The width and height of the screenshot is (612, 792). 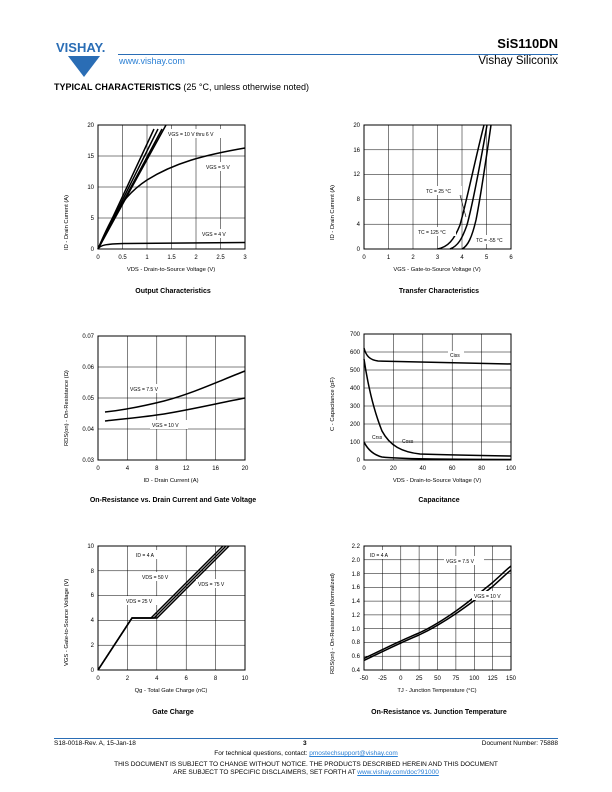 What do you see at coordinates (353, 753) in the screenshot?
I see `footer-tech-email: pmostechsupport@vishay.com` at bounding box center [353, 753].